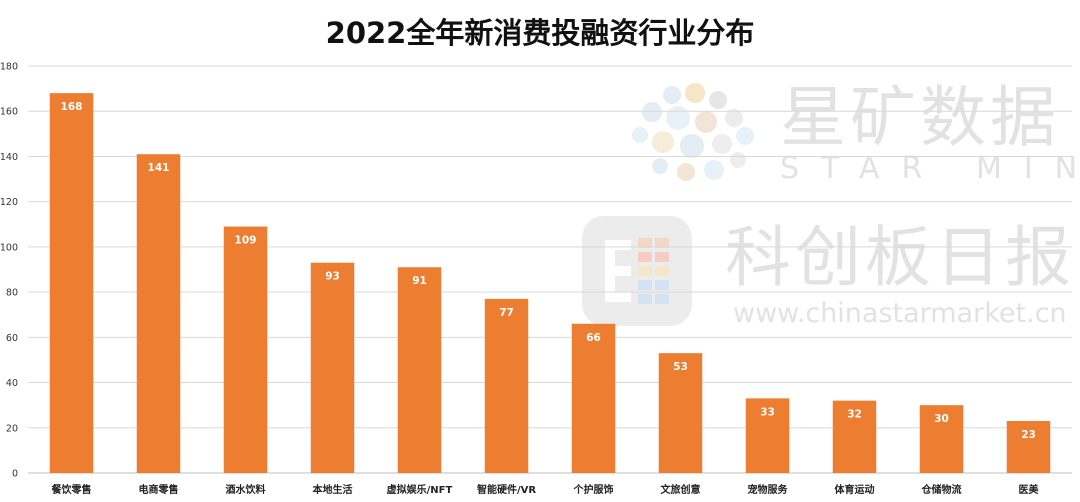  Describe the element at coordinates (593, 338) in the screenshot. I see `data-label: 66` at that location.